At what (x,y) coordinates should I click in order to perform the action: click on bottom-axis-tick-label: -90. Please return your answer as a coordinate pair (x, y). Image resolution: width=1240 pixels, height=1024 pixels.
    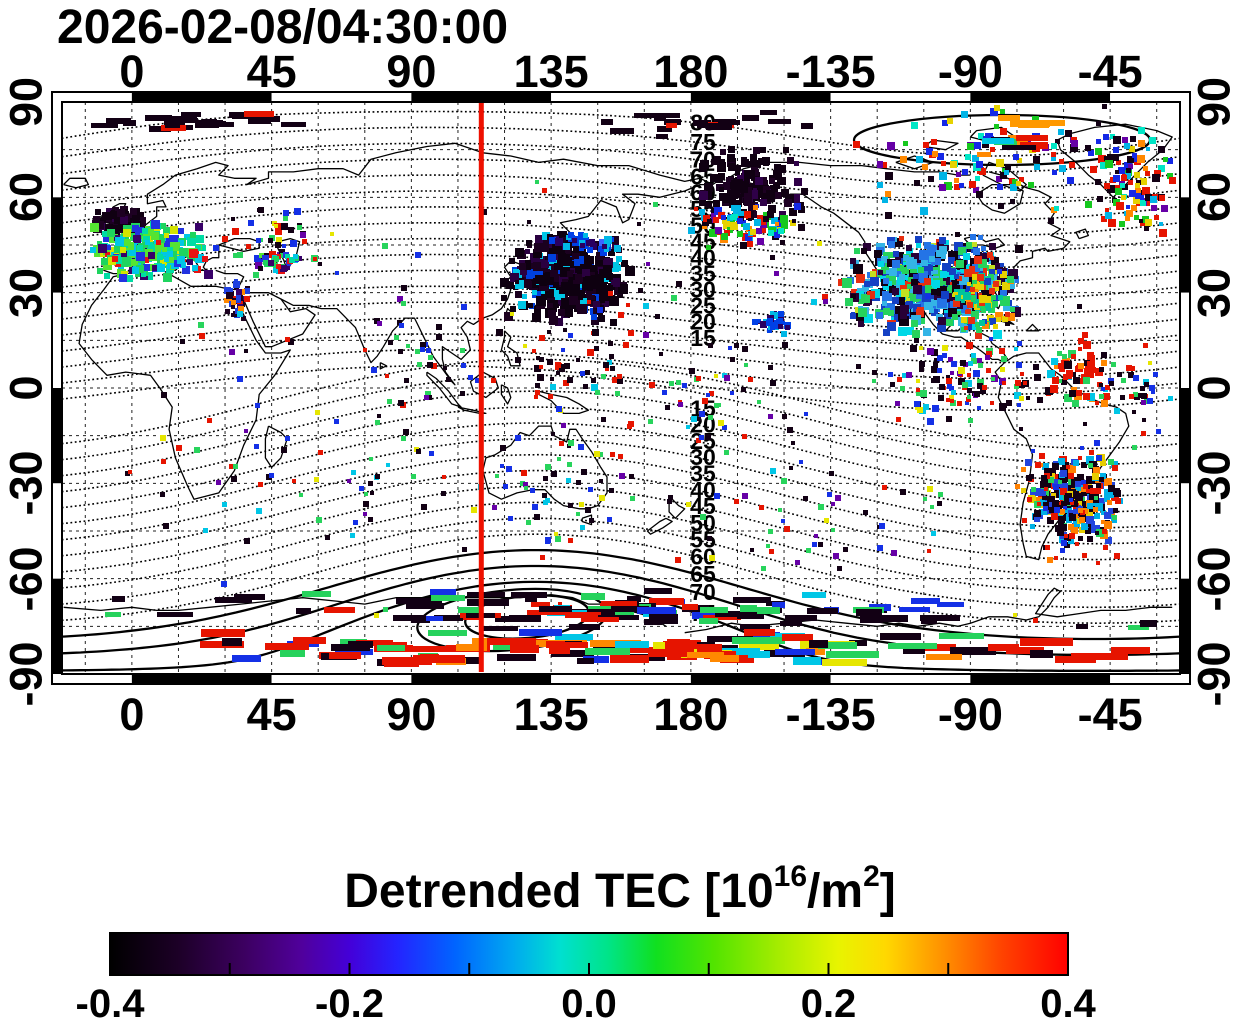
    Looking at the image, I should click on (970, 714).